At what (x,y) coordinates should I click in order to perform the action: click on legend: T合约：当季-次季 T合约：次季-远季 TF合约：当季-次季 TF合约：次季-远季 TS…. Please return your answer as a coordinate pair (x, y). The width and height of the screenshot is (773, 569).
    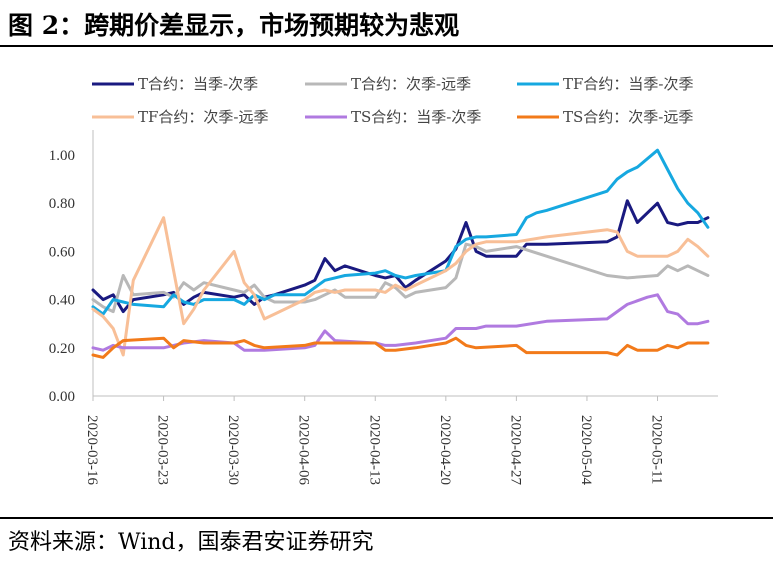
    Looking at the image, I should click on (392, 100).